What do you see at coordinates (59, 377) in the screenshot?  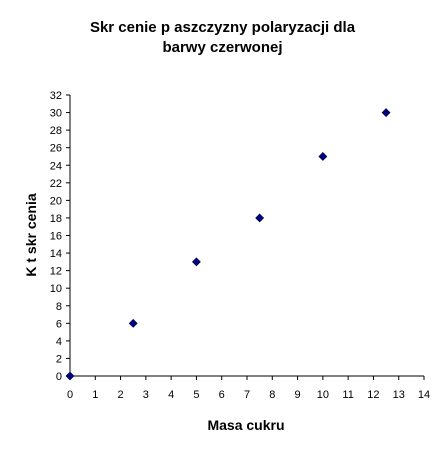 I see `y-tick-label: 0` at bounding box center [59, 377].